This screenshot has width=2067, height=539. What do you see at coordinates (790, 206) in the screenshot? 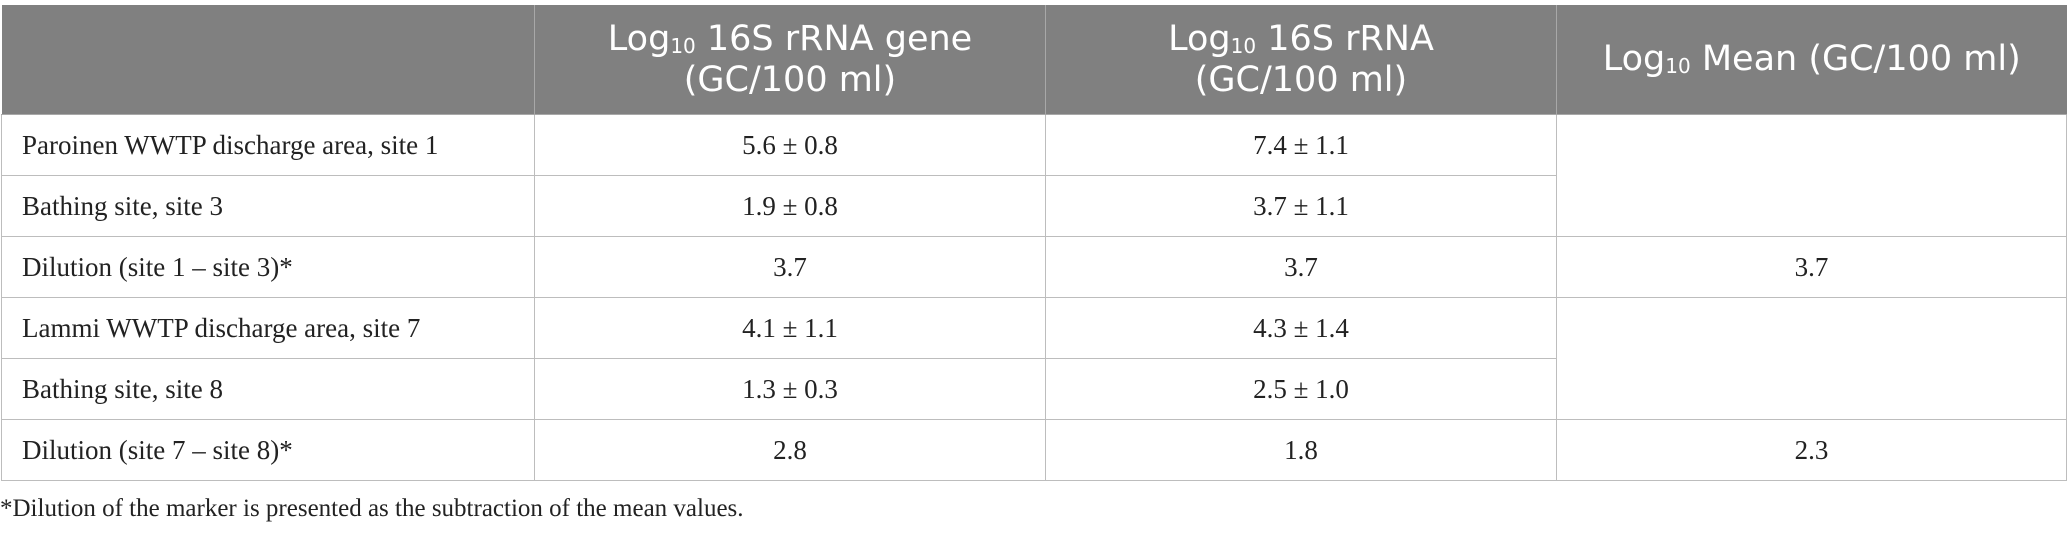
I see `gene-value: 1.9 ± 0.8` at bounding box center [790, 206].